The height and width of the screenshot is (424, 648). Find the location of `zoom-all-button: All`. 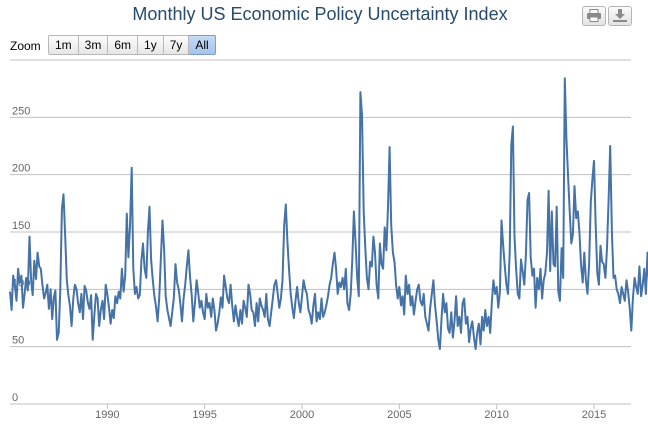

zoom-all-button: All is located at coordinates (202, 45).